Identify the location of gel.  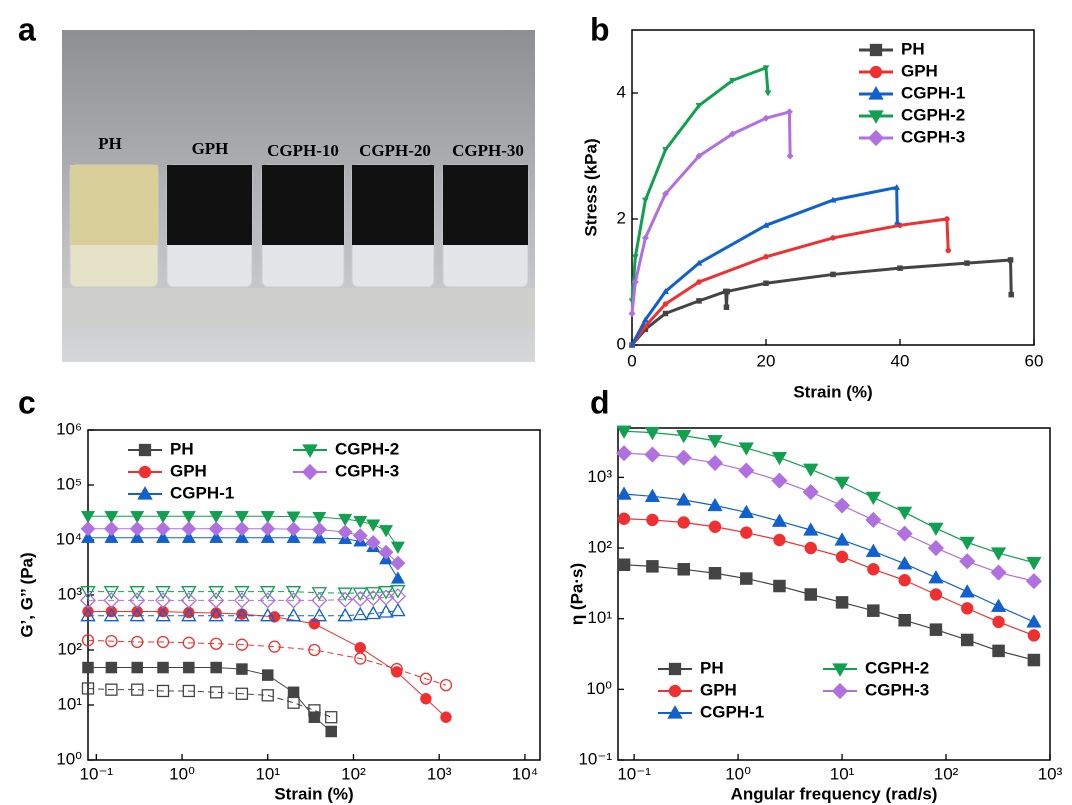
(393, 205).